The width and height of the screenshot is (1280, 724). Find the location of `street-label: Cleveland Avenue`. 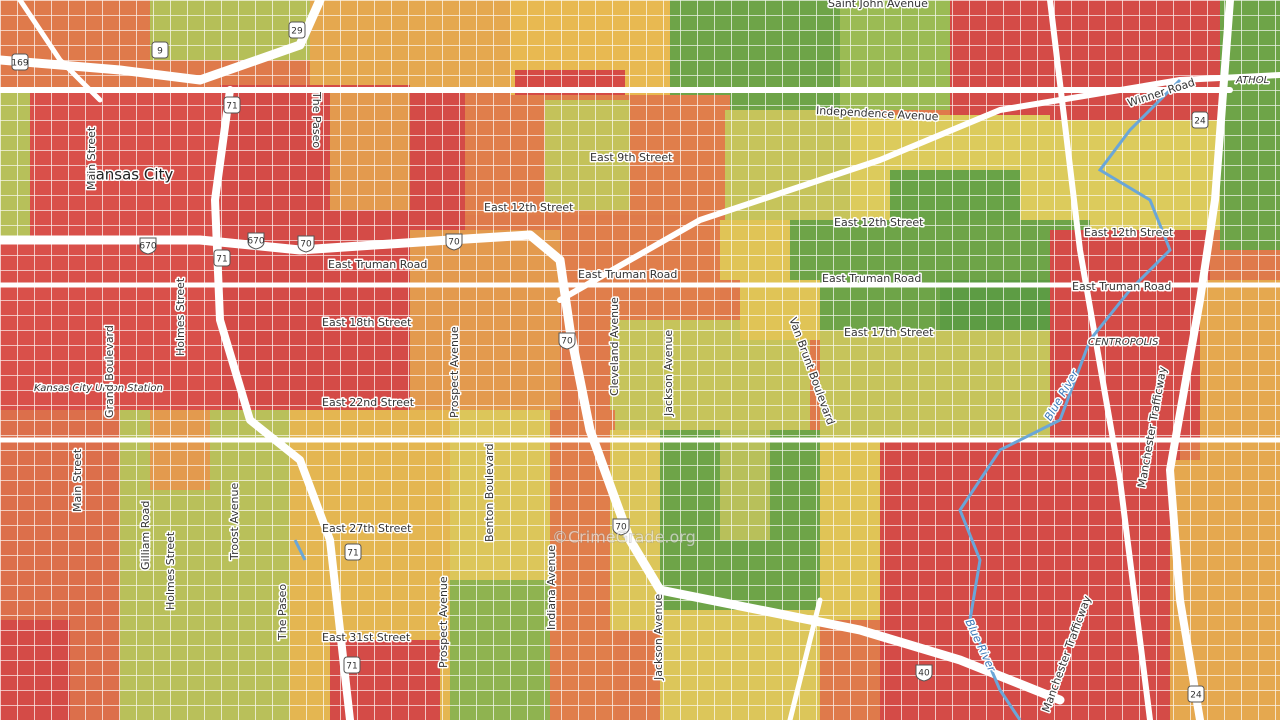

street-label: Cleveland Avenue is located at coordinates (614, 346).